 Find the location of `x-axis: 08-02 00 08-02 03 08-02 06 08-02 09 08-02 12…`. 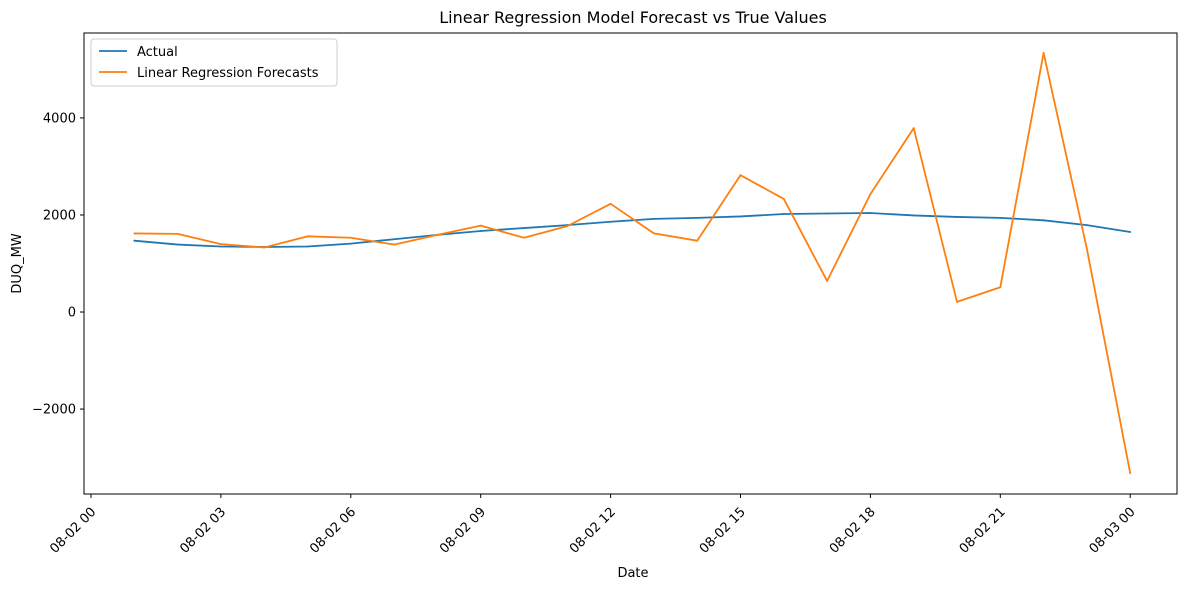

x-axis: 08-02 00 08-02 03 08-02 06 08-02 09 08-02 12… is located at coordinates (593, 525).